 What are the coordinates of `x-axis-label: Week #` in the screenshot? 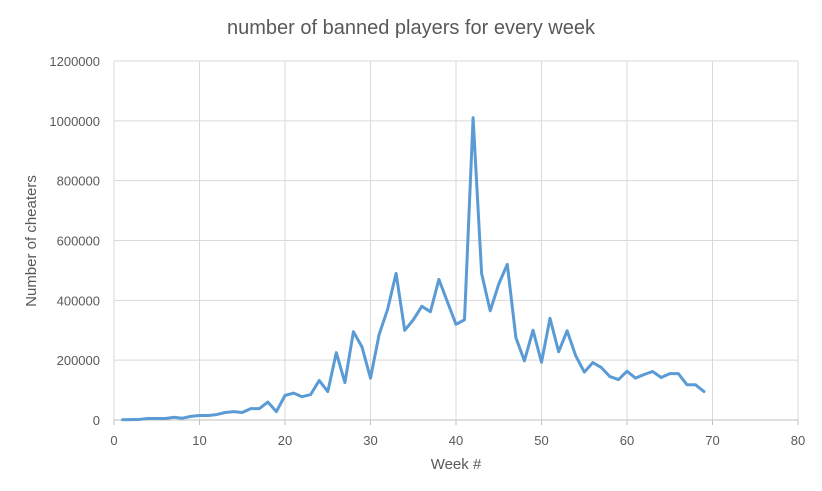 It's located at (456, 464).